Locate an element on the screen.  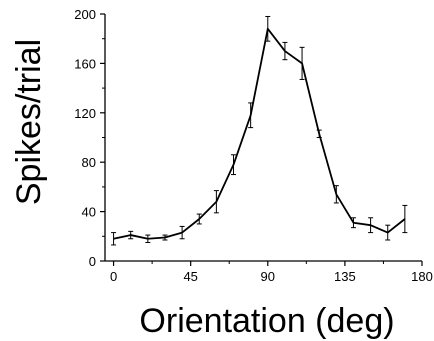
y-tick-label: 200 is located at coordinates (85, 14).